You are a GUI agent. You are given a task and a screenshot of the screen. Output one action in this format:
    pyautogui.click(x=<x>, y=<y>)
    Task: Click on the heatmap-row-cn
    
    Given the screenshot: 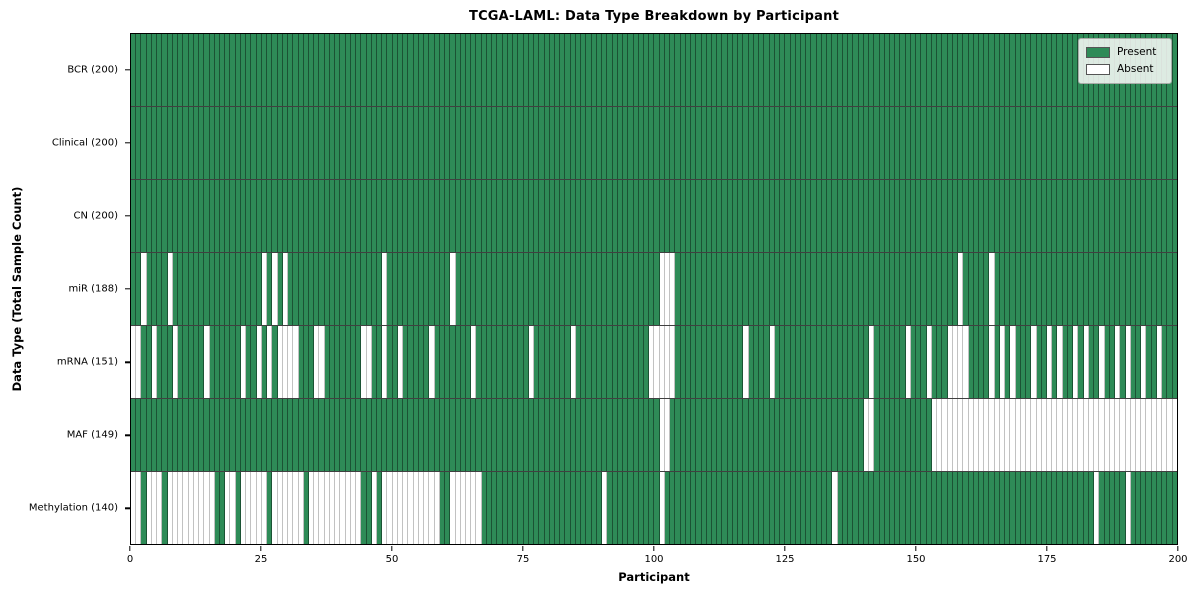 What is the action you would take?
    pyautogui.click(x=654, y=216)
    